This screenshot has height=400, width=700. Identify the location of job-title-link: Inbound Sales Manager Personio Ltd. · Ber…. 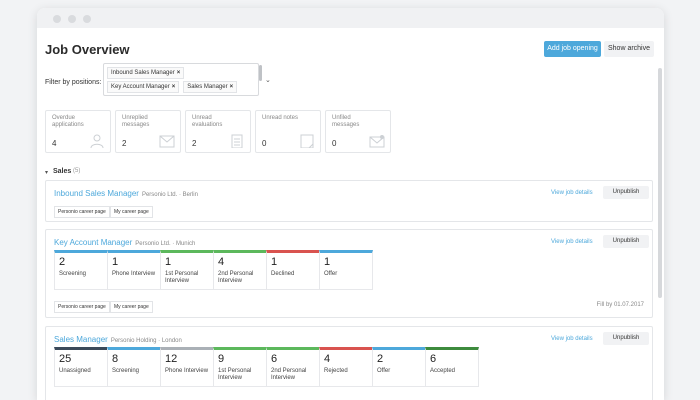
(126, 193).